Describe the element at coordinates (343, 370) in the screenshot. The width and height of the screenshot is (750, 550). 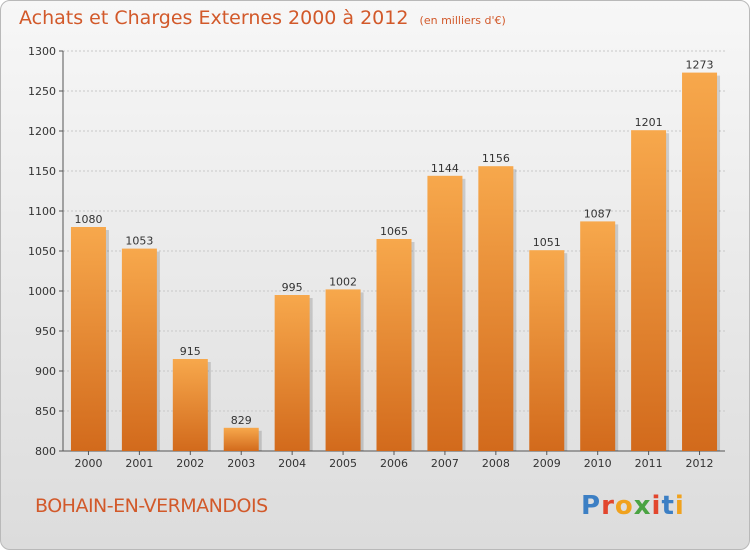
I see `bar-2005` at that location.